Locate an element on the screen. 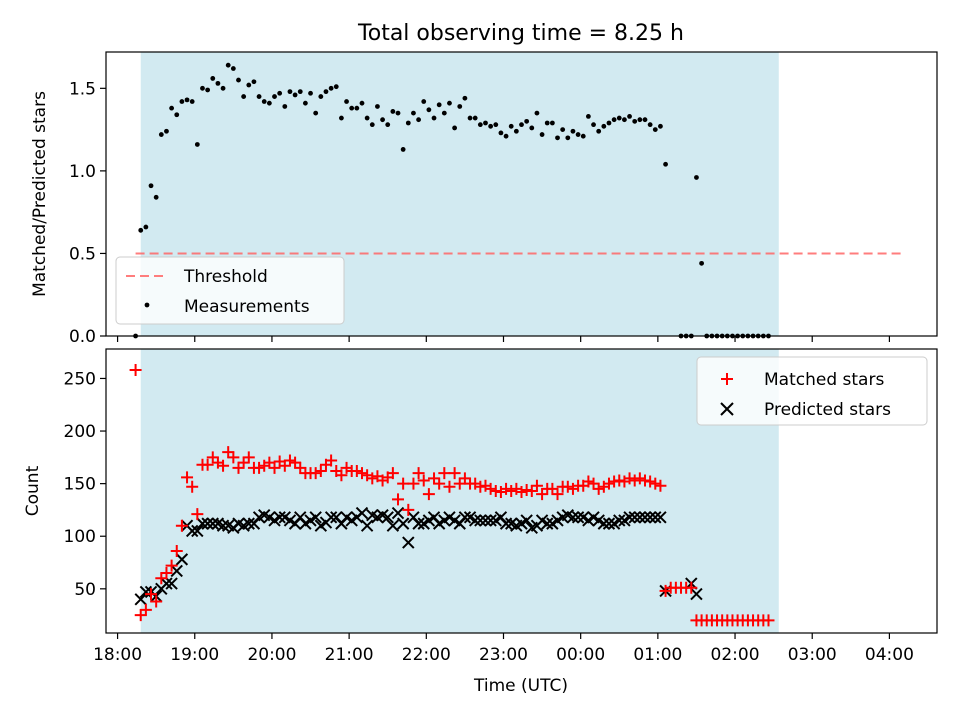 The width and height of the screenshot is (960, 720). bottom-y-tick-label: 100 is located at coordinates (80, 537).